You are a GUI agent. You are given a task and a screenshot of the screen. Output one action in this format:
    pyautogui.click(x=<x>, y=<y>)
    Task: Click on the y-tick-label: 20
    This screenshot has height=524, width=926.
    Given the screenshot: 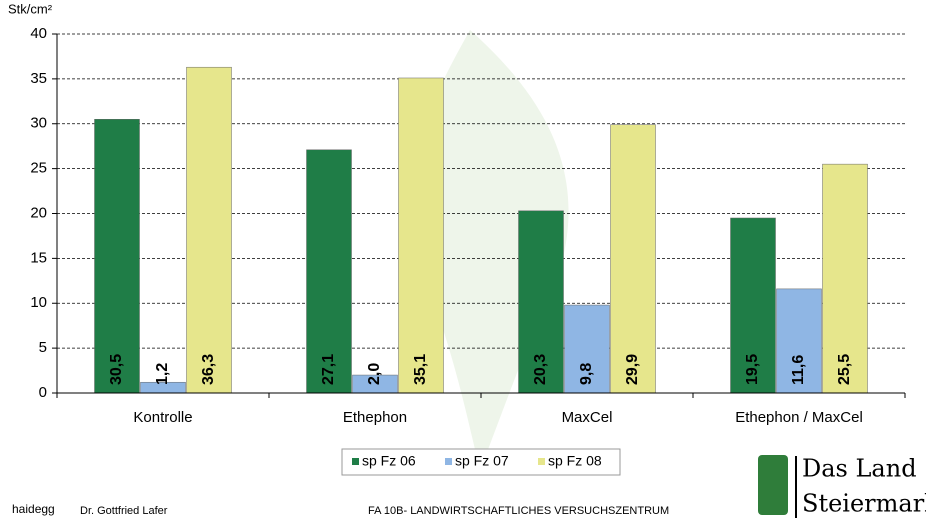 What is the action you would take?
    pyautogui.click(x=38, y=212)
    